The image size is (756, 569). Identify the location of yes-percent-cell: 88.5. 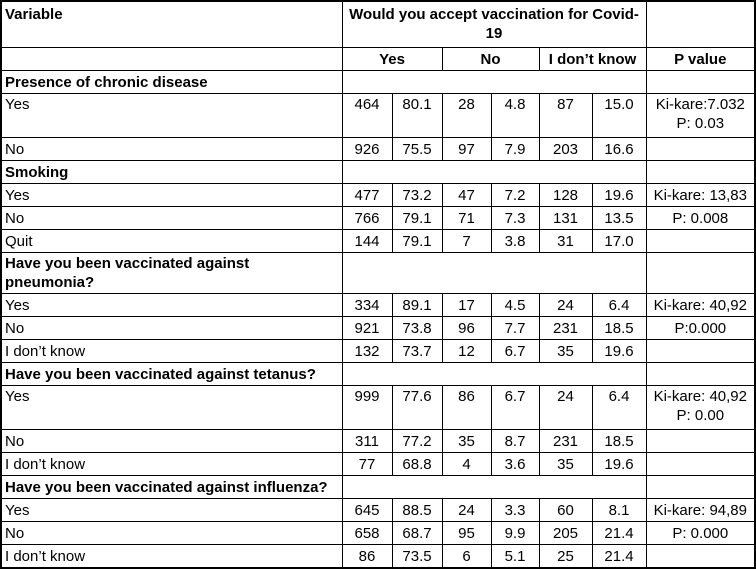
(417, 510).